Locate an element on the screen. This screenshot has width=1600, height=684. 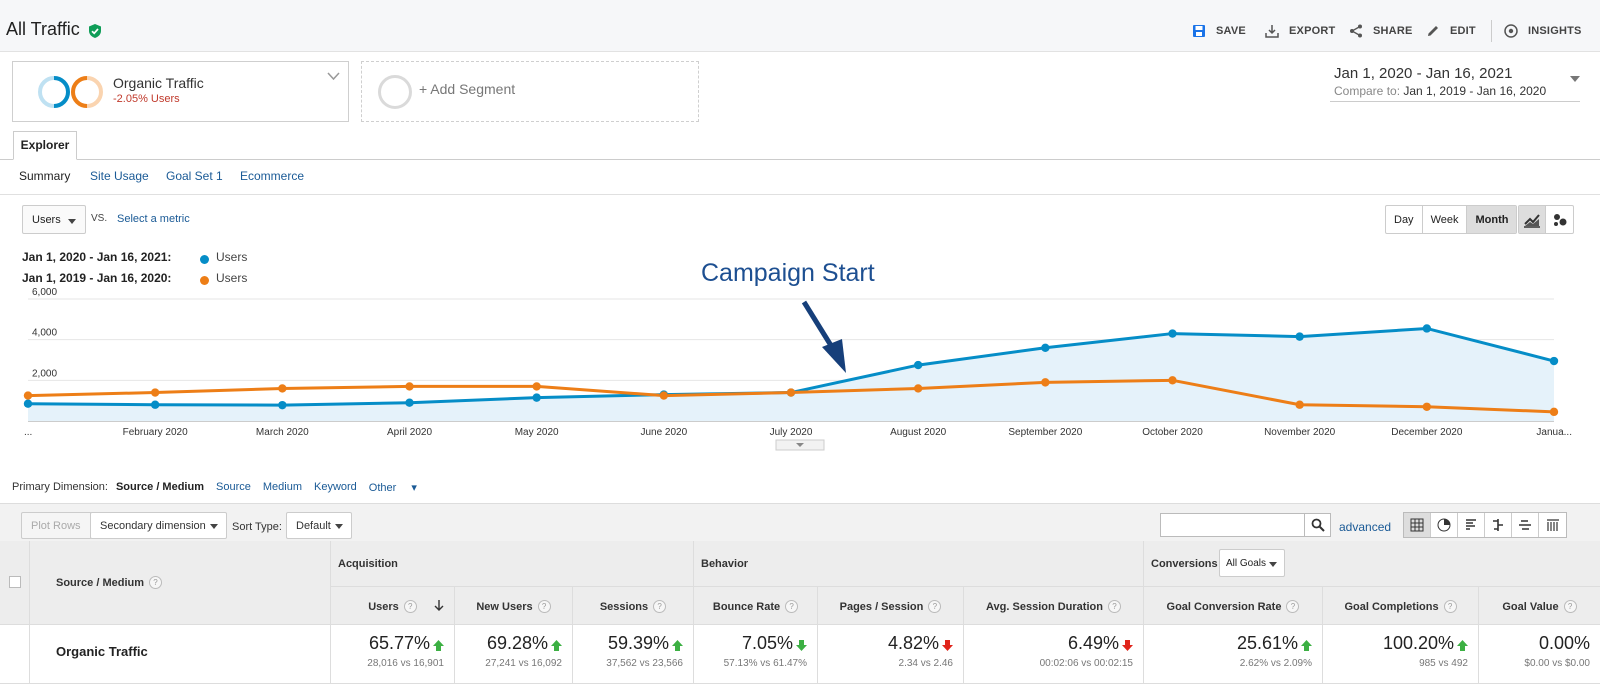
add-segment-button: + Add Segment is located at coordinates (530, 91).